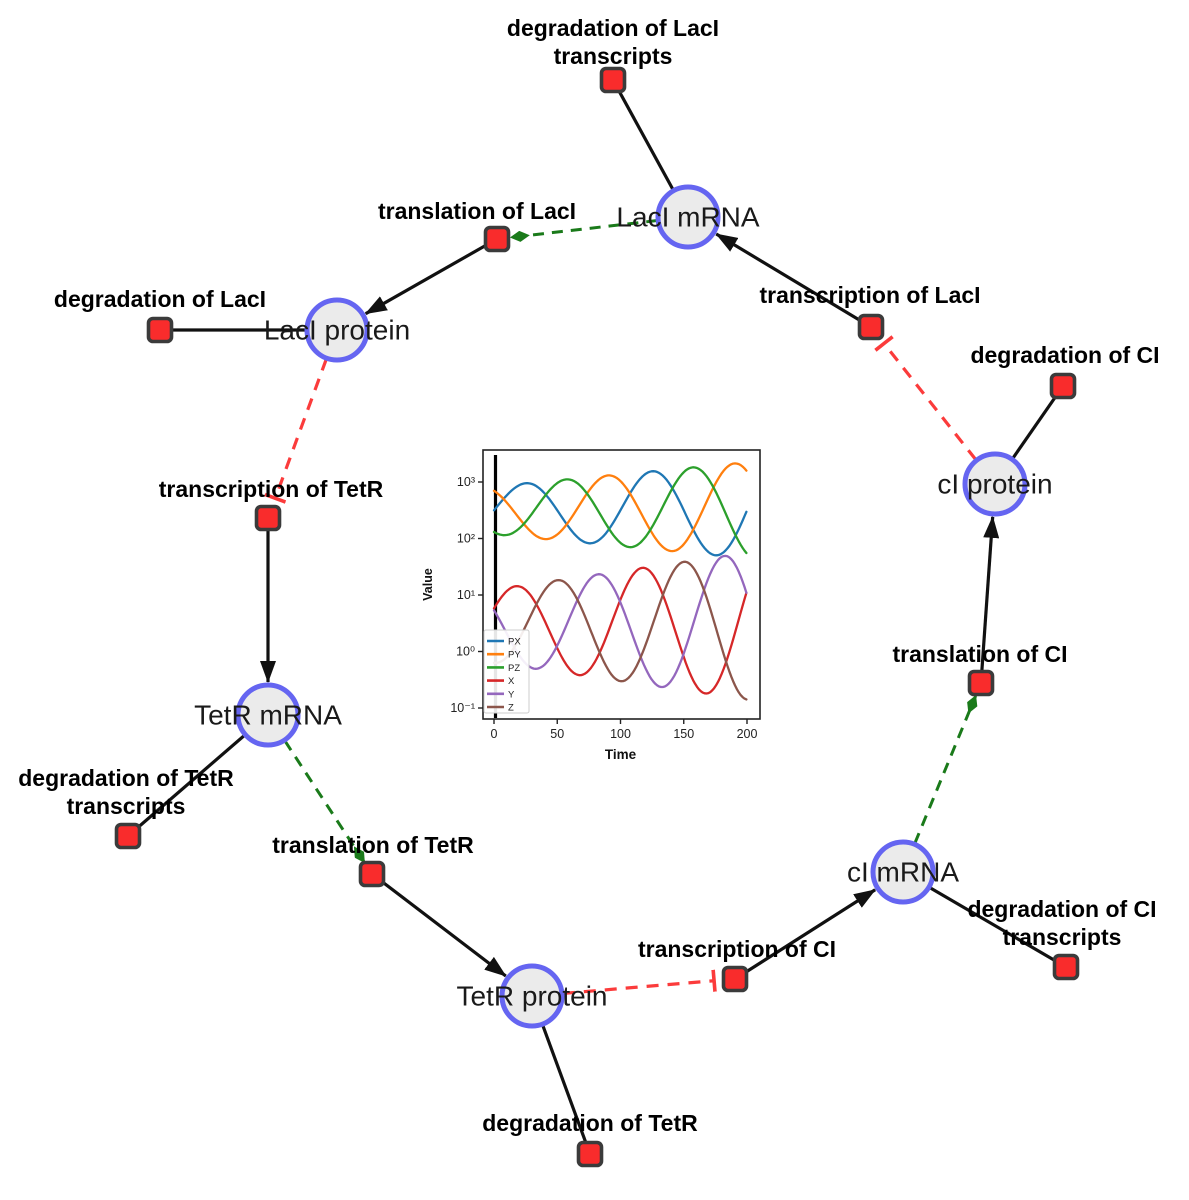 The height and width of the screenshot is (1200, 1189). I want to click on species-node-tetr-mrna, so click(268, 715).